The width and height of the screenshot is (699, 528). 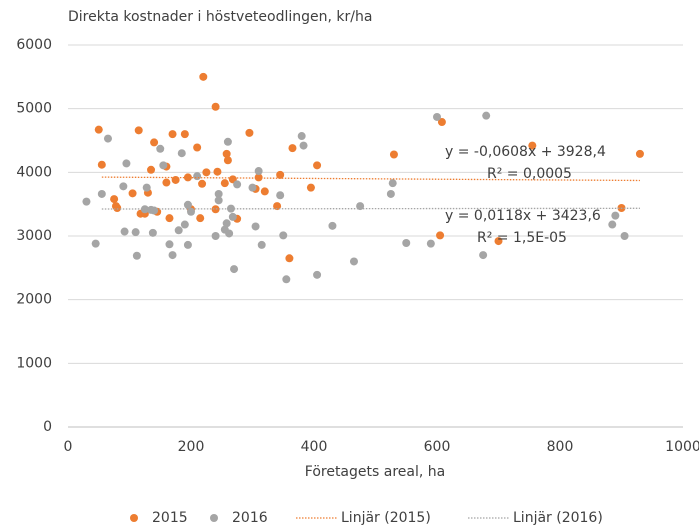 What do you see at coordinates (34, 45) in the screenshot?
I see `y-tick-label: 6000` at bounding box center [34, 45].